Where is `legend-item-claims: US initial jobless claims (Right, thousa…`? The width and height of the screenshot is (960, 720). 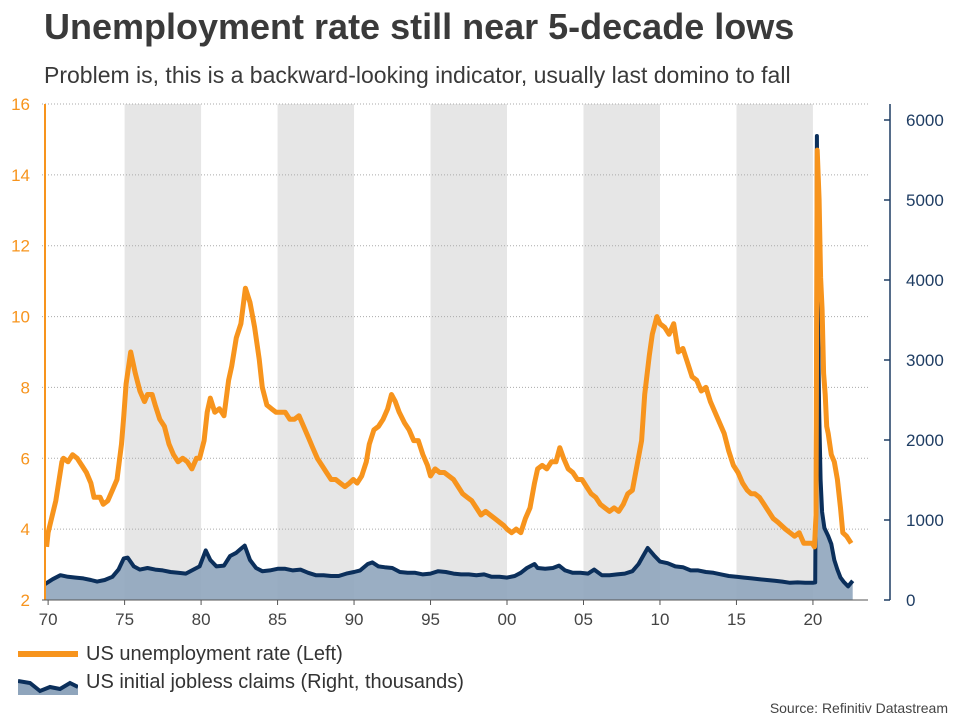
legend-item-claims: US initial jobless claims (Right, thousa… is located at coordinates (240, 682).